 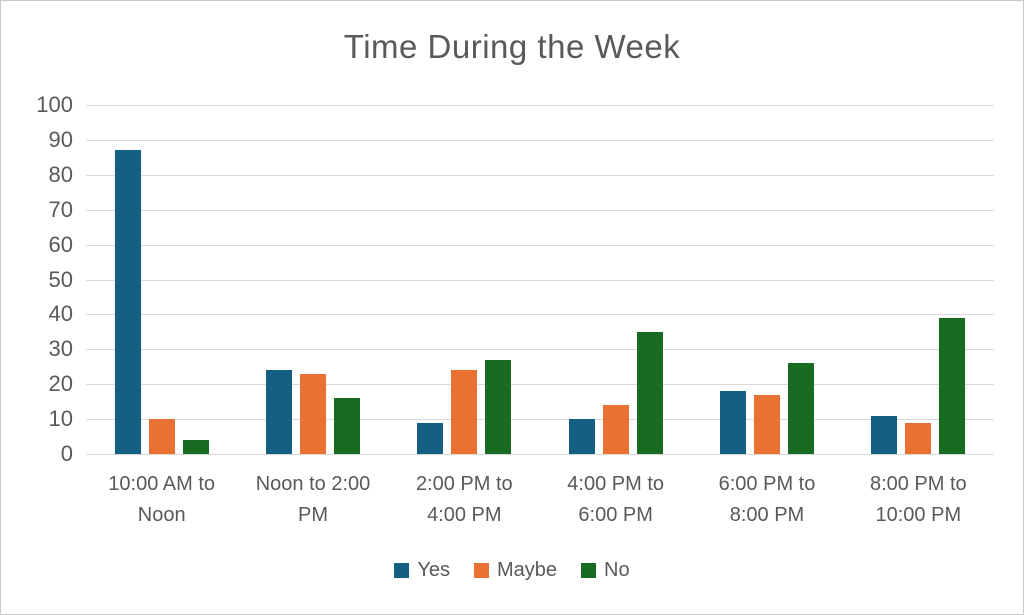 What do you see at coordinates (66, 453) in the screenshot?
I see `y-axis-tick-label: 0` at bounding box center [66, 453].